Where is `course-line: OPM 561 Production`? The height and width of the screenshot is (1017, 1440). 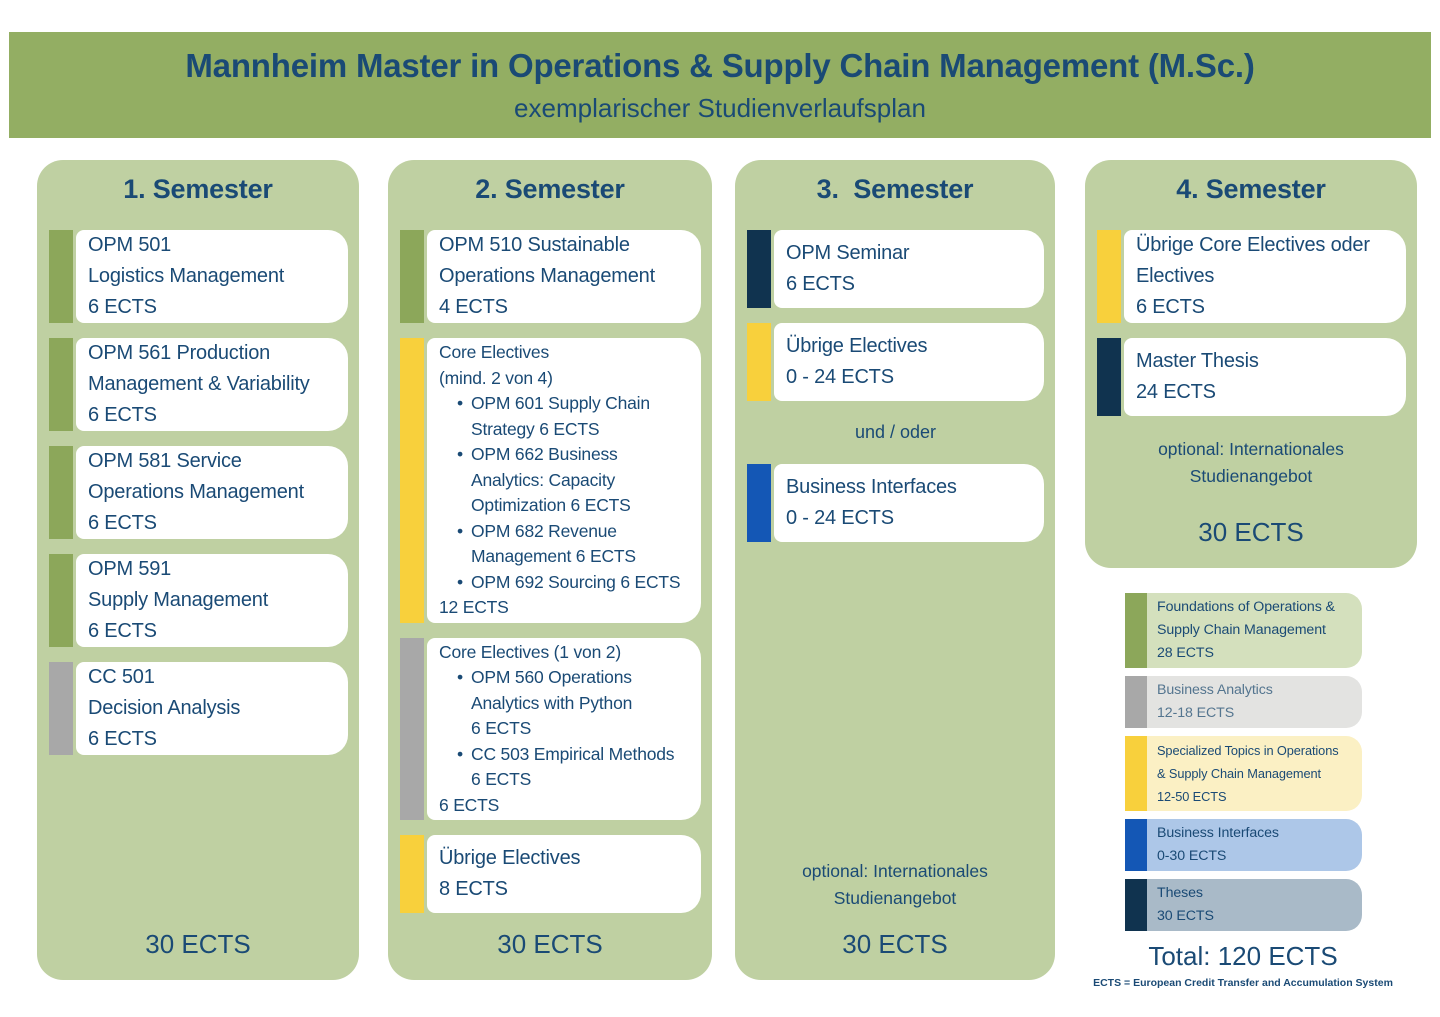 course-line: OPM 561 Production is located at coordinates (179, 353).